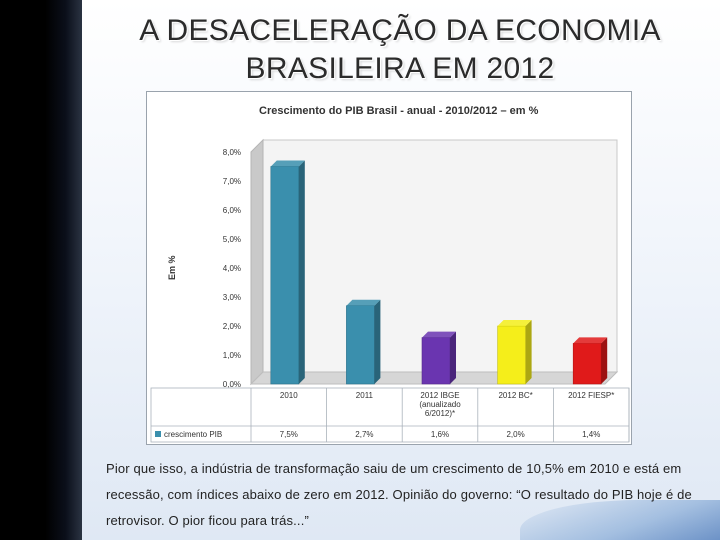 The width and height of the screenshot is (720, 540). Describe the element at coordinates (193, 434) in the screenshot. I see `legend-series-name: crescimento PIB` at that location.